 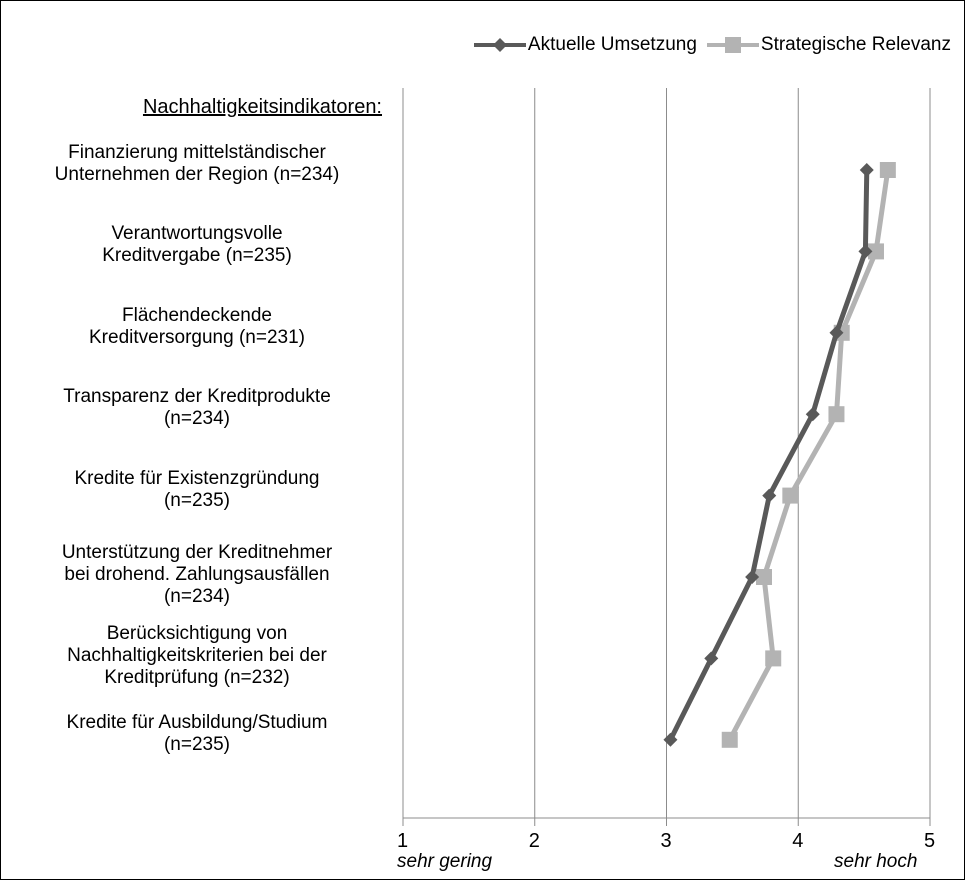 I want to click on category-label: Transparenz der Kreditprodukte (n=234), so click(x=197, y=408).